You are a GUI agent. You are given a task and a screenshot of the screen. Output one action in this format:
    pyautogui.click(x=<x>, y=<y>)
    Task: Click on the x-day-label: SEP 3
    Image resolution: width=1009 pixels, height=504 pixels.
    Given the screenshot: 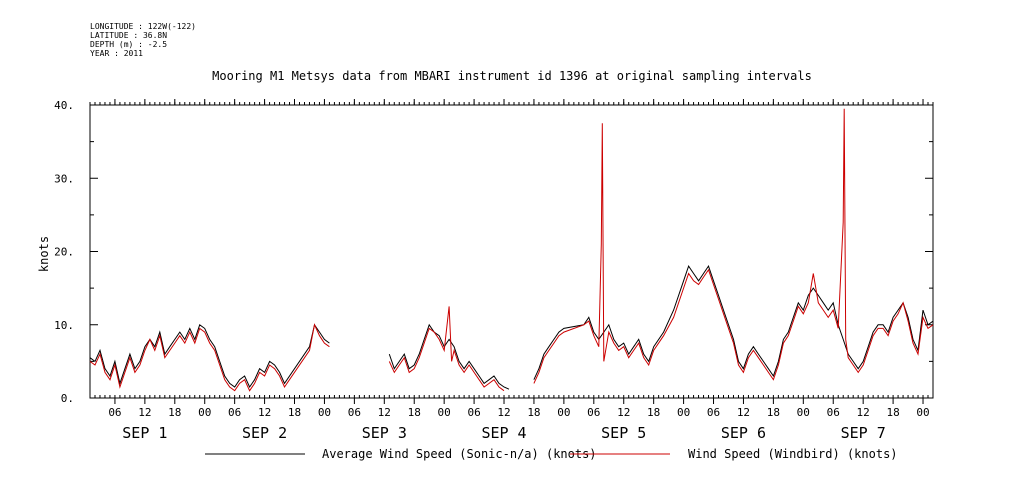 What is the action you would take?
    pyautogui.click(x=384, y=433)
    